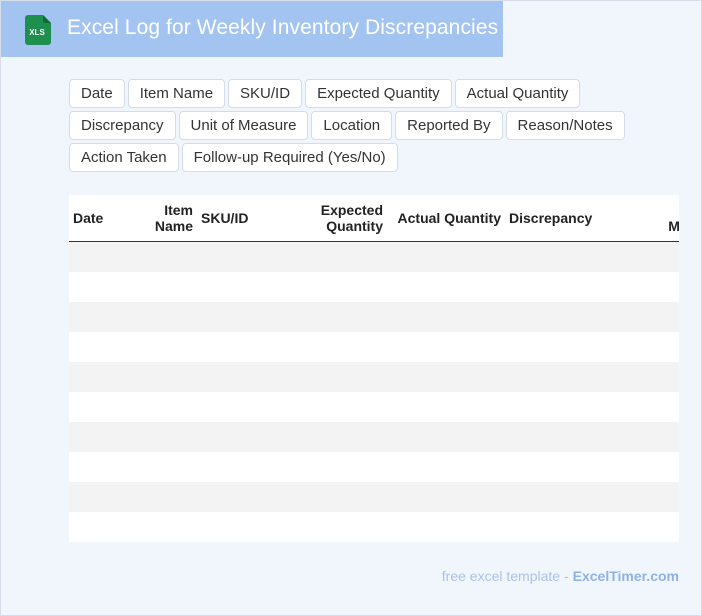  What do you see at coordinates (124, 157) in the screenshot?
I see `field-chip: Action Taken` at bounding box center [124, 157].